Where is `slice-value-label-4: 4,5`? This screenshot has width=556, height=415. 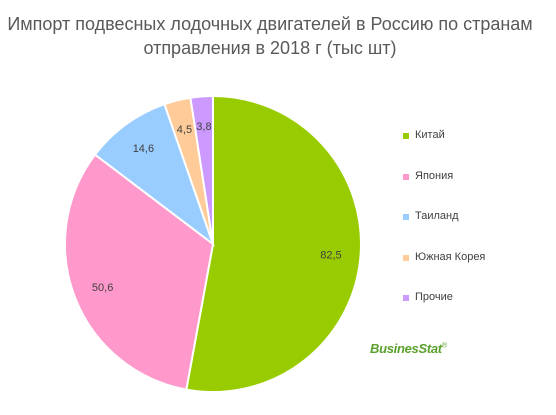
slice-value-label-4: 4,5 is located at coordinates (184, 130).